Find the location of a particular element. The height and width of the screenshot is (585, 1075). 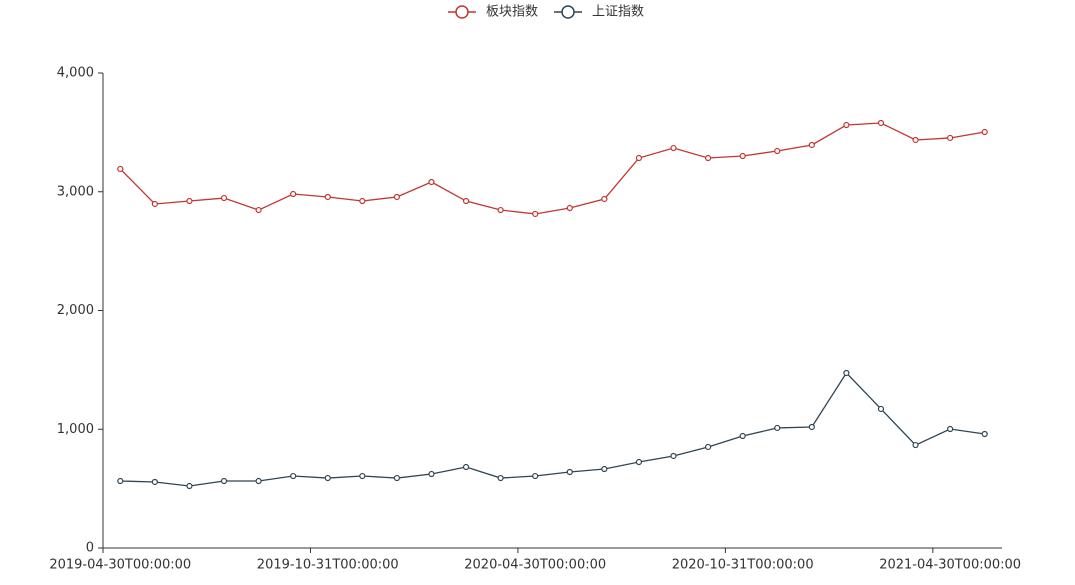

x-tick-label: 2019-10-31T00:00:00 is located at coordinates (328, 565).